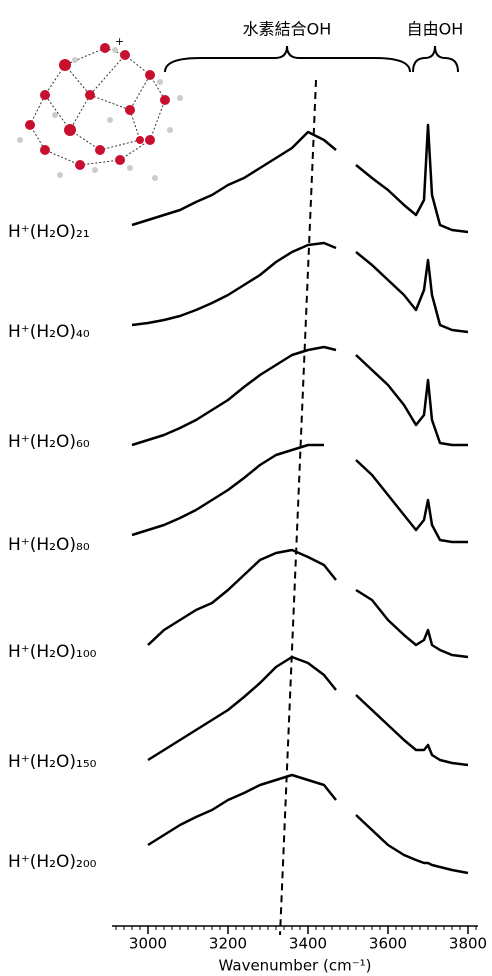 The image size is (492, 976). I want to click on x-tick-label: 3200, so click(228, 944).